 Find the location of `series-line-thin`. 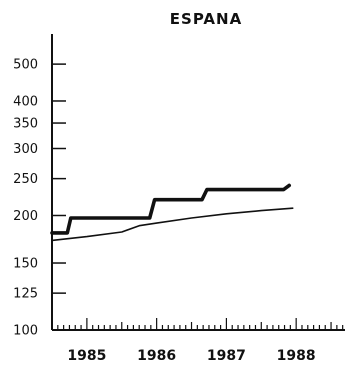

series-line-thin is located at coordinates (172, 224).